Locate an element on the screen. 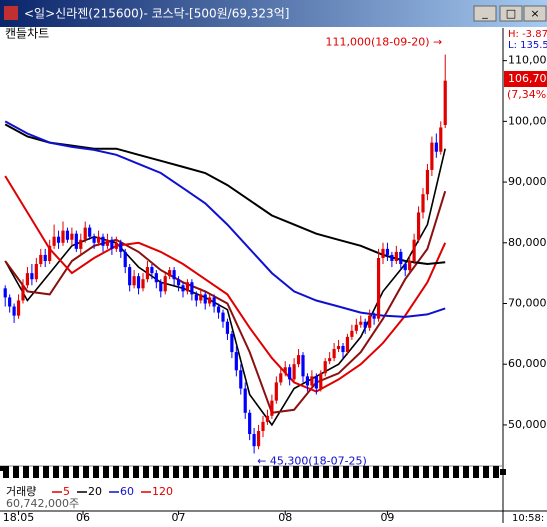 This screenshot has width=547, height=527. window-buttons: _ □ × is located at coordinates (510, 13).